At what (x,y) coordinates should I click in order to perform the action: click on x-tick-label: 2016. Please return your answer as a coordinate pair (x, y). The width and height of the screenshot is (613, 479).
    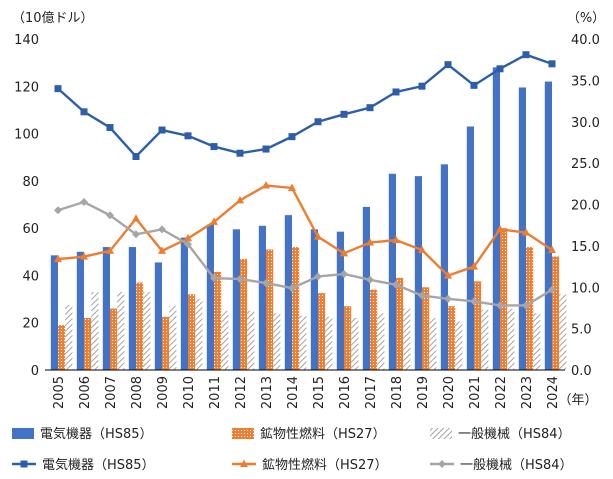
    Looking at the image, I should click on (345, 392).